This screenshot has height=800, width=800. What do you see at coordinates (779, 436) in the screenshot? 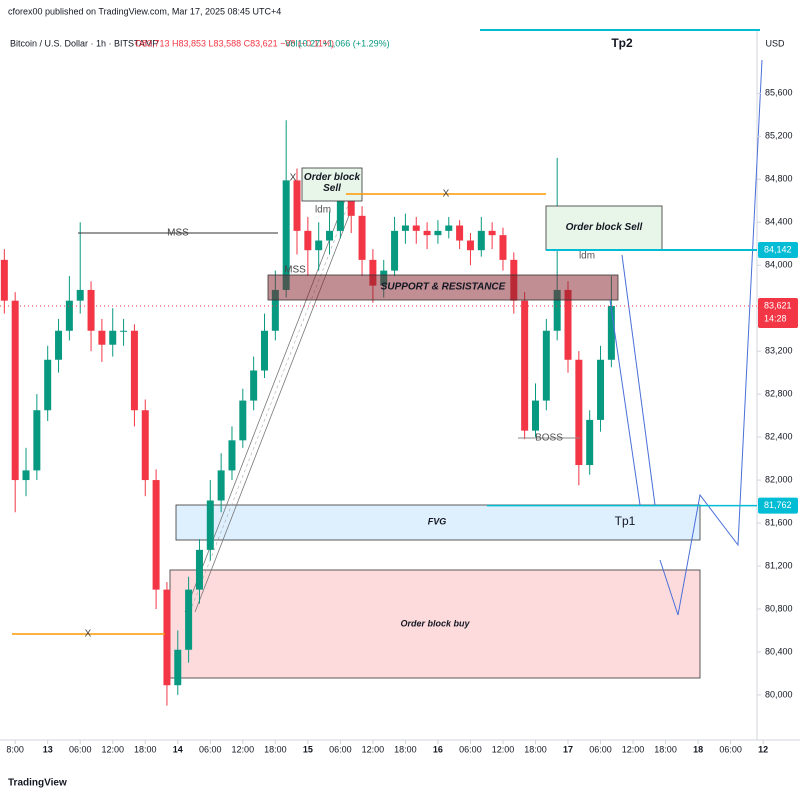
I see `y-tick-label: 82,400` at bounding box center [779, 436].